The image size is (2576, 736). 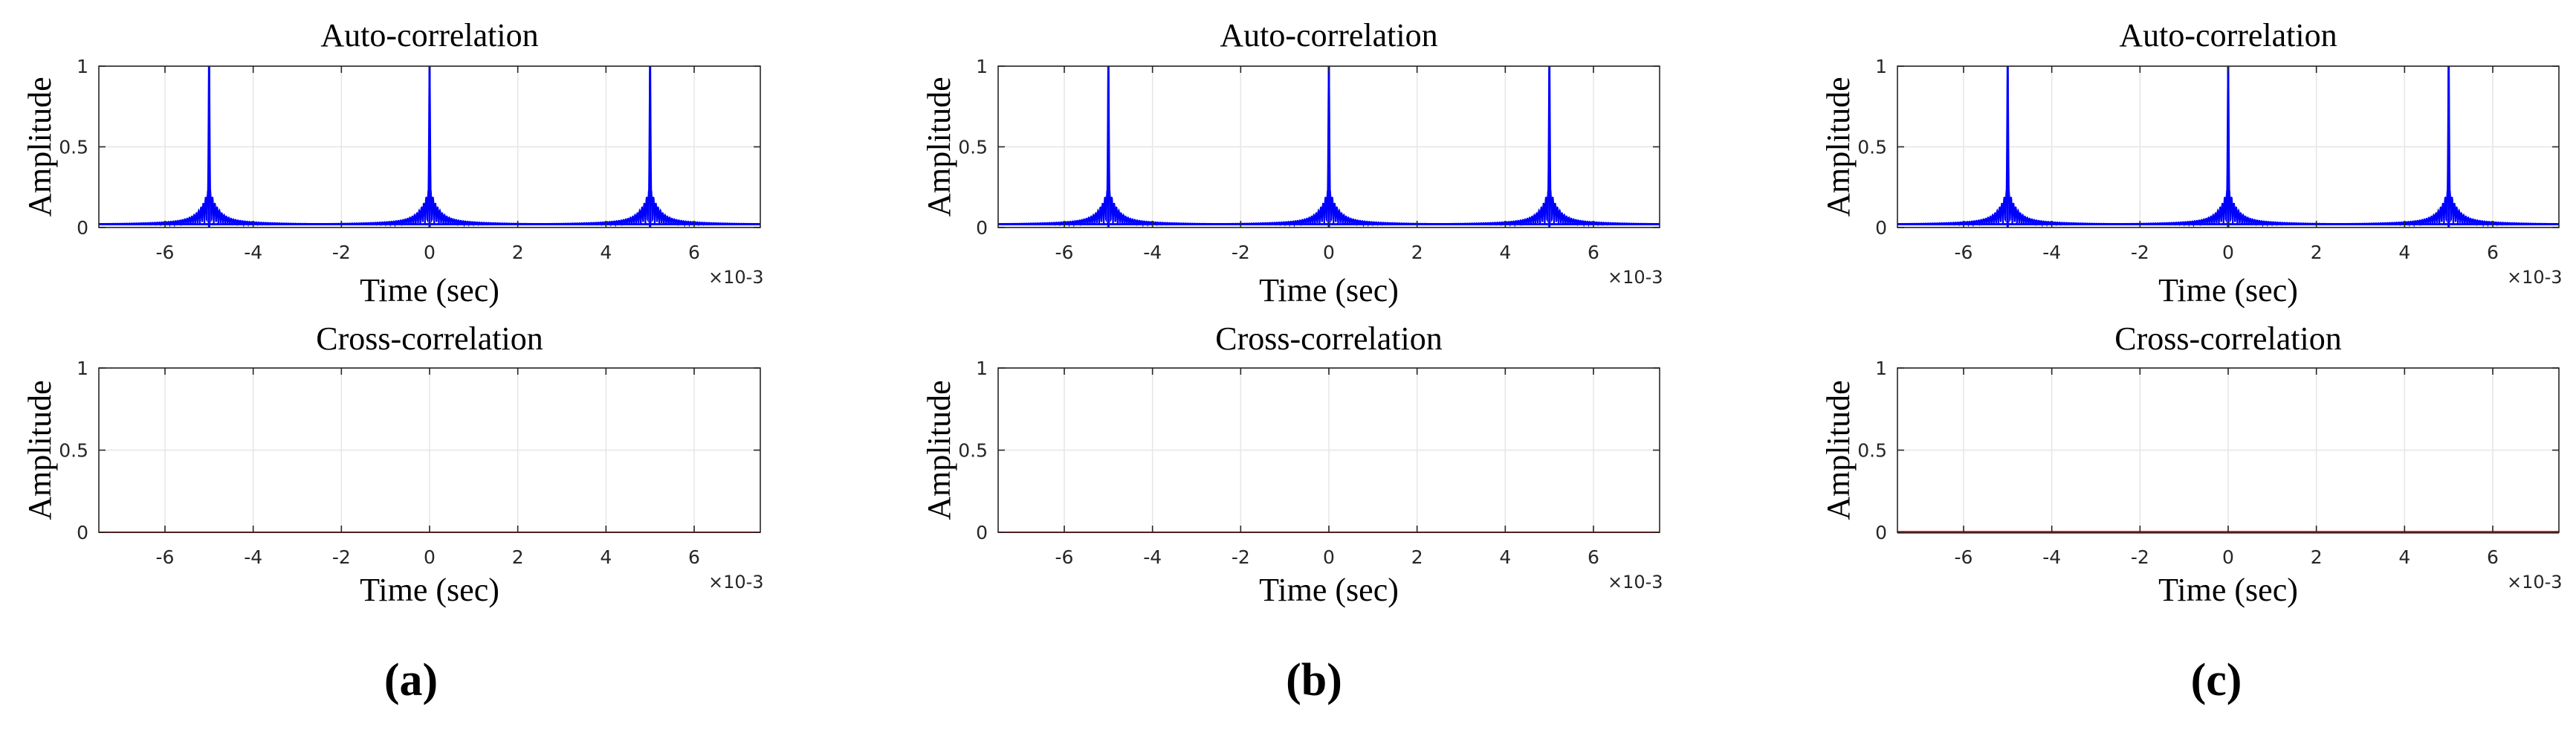 I want to click on panel-label-c-text: (c), so click(x=2216, y=680).